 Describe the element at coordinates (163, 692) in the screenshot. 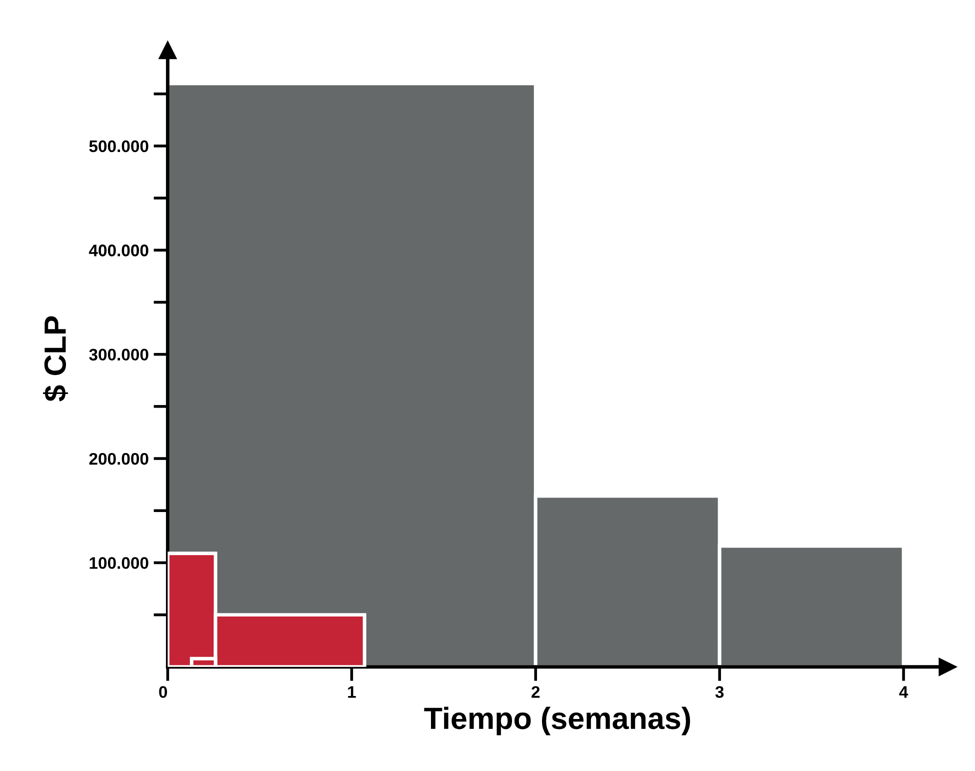

I see `x-tick-label: 0` at that location.